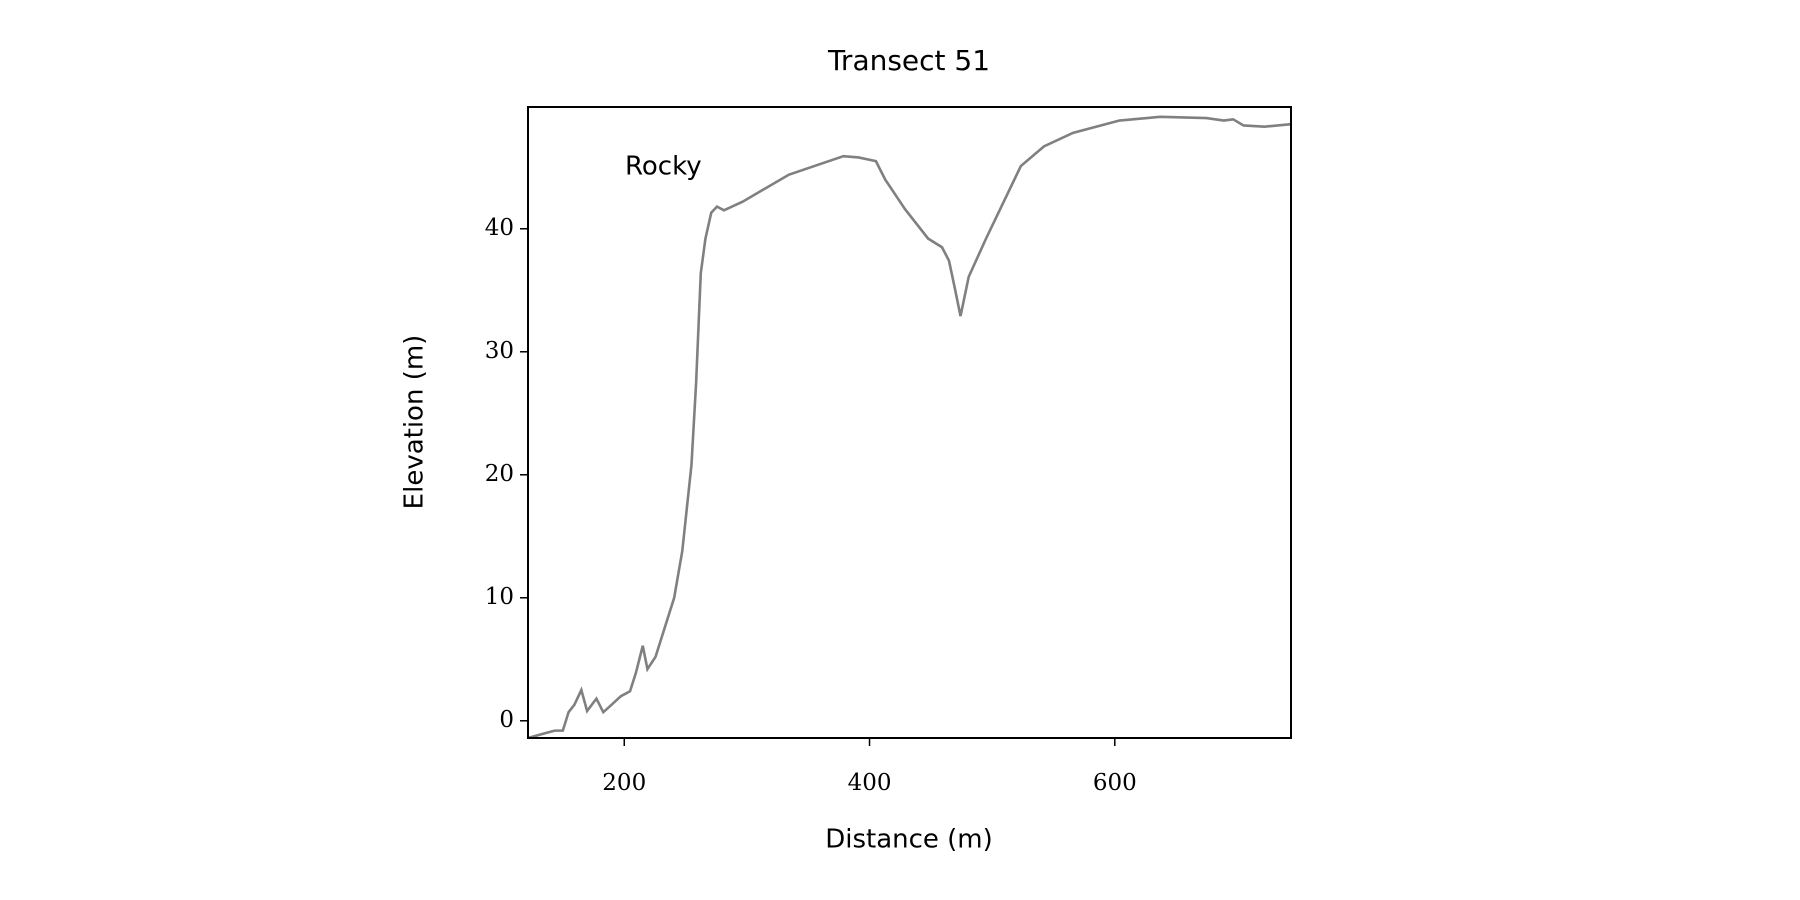 The height and width of the screenshot is (900, 1800). I want to click on x-axis-label: Distance (m), so click(909, 840).